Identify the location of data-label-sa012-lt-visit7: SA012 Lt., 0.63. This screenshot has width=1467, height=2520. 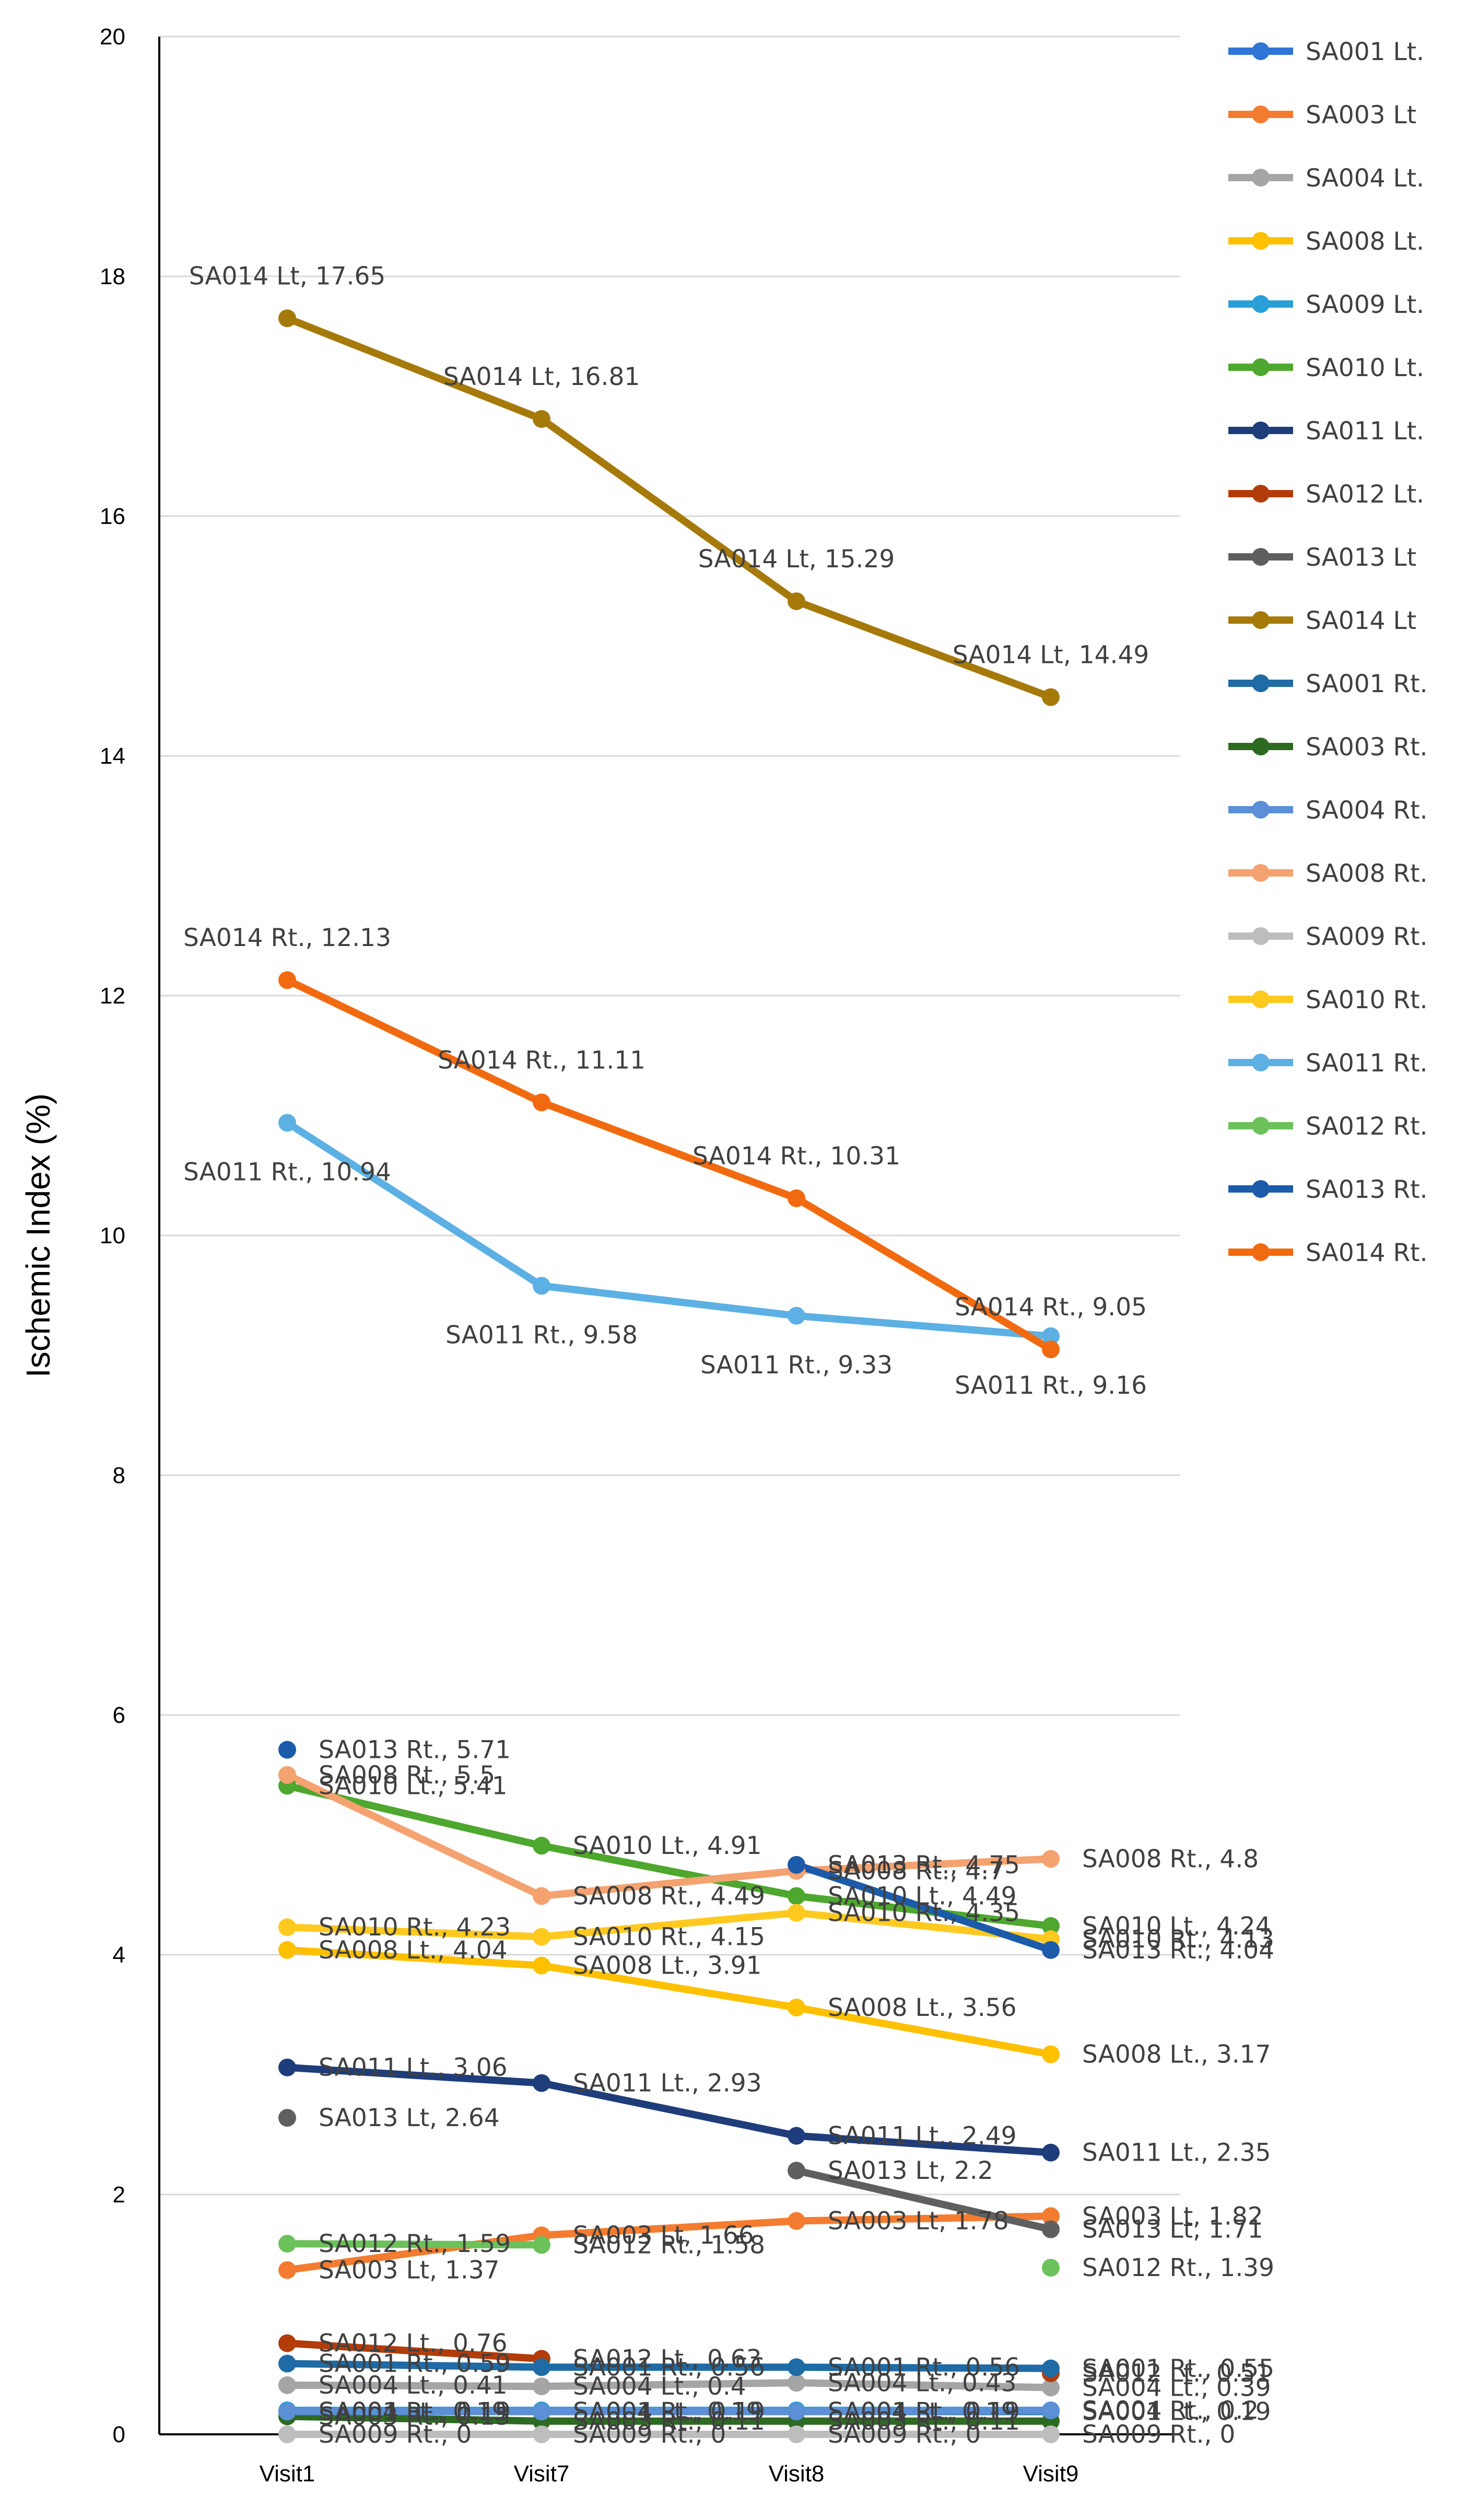
(667, 2358).